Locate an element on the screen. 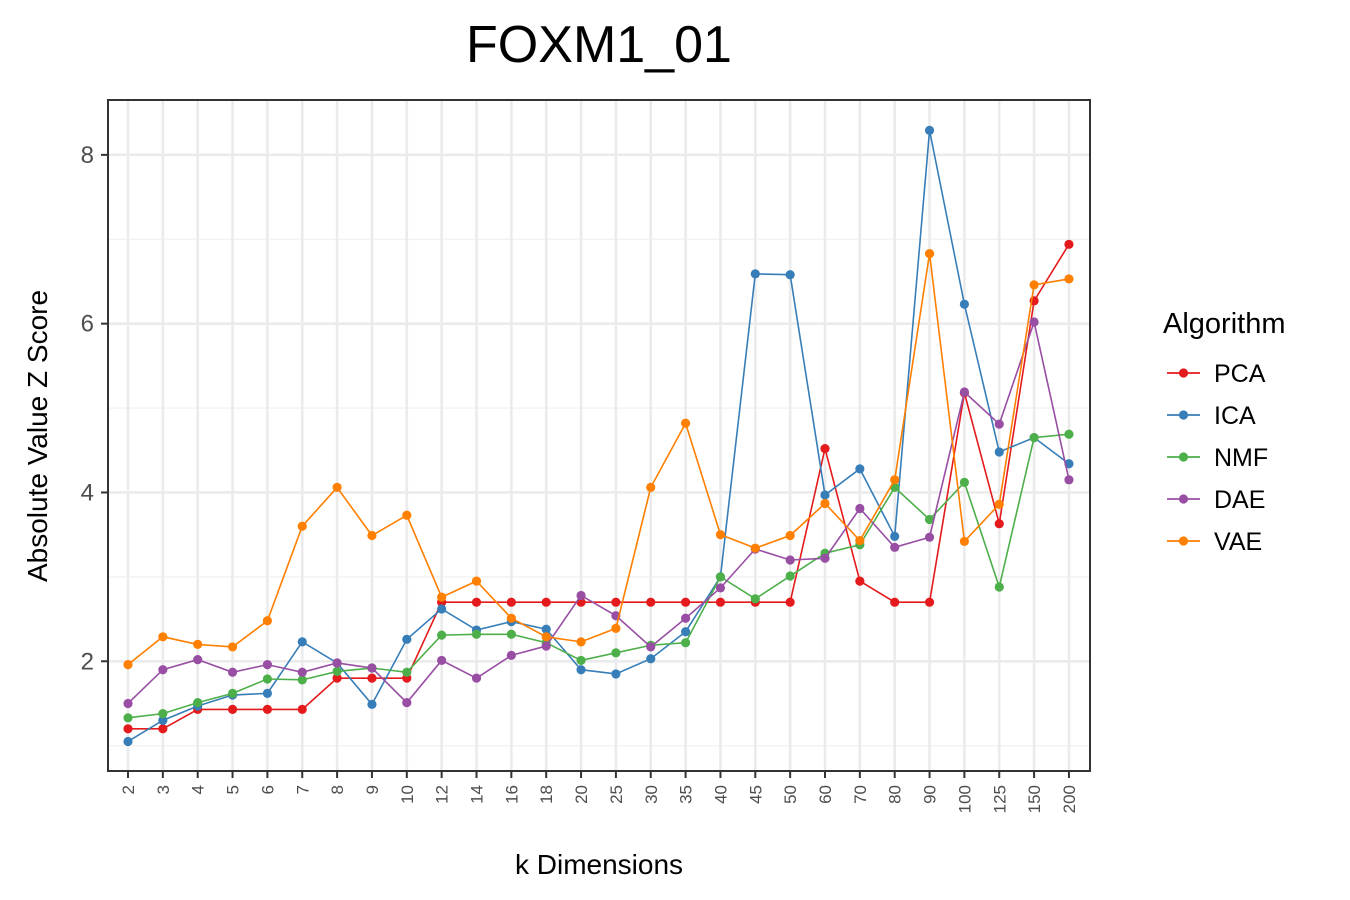 The width and height of the screenshot is (1350, 900). legend-label: DAE is located at coordinates (1239, 500).